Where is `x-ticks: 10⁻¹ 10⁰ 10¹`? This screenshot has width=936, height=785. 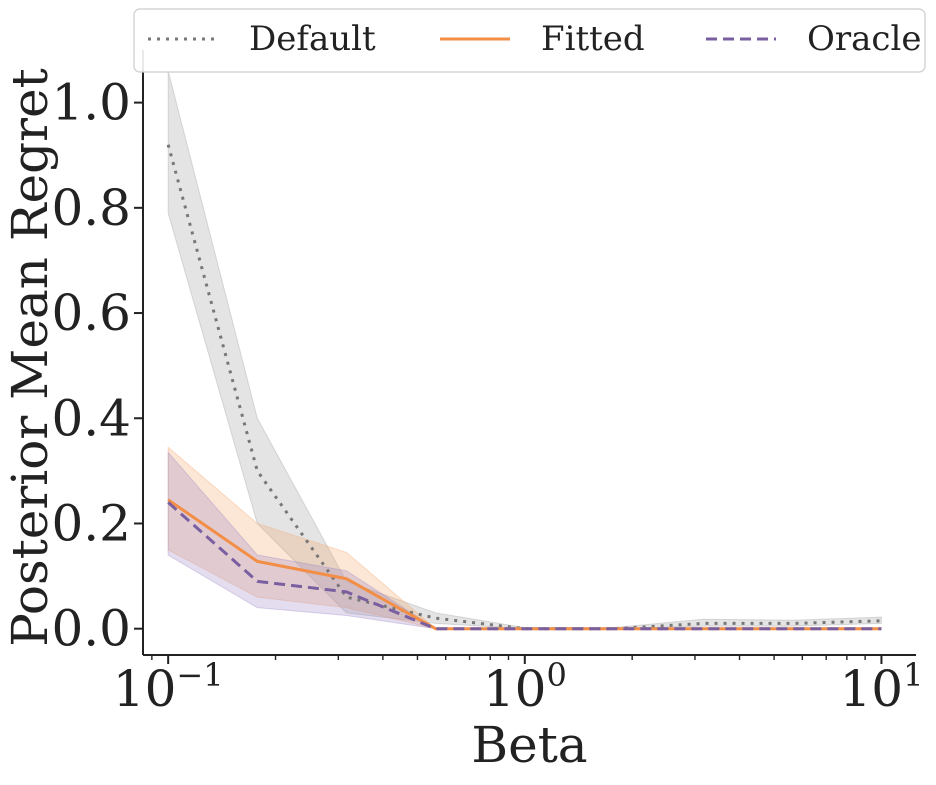 x-ticks: 10⁻¹ 10⁰ 10¹ is located at coordinates (518, 686).